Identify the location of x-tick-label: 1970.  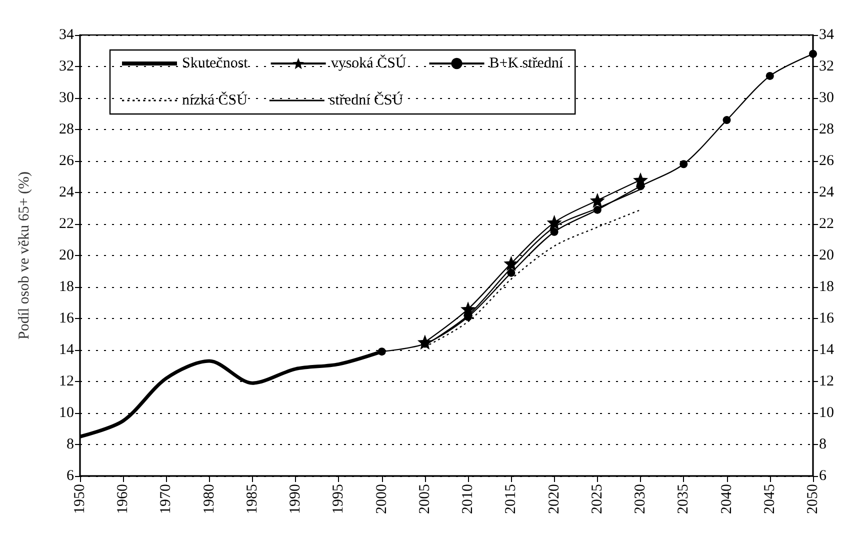
(166, 499).